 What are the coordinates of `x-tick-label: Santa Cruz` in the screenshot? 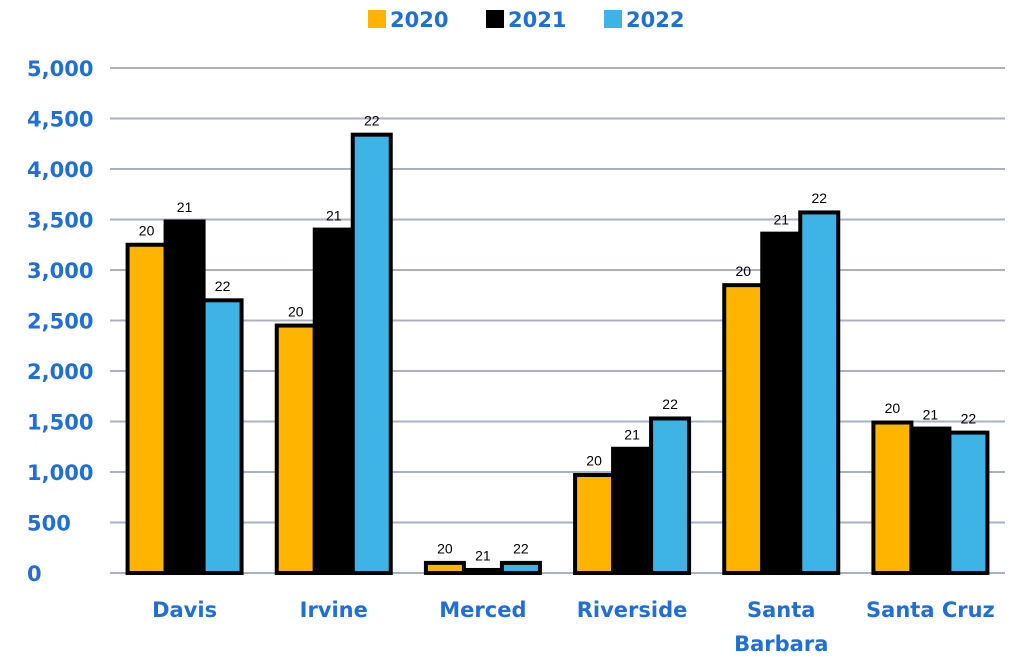 It's located at (930, 610).